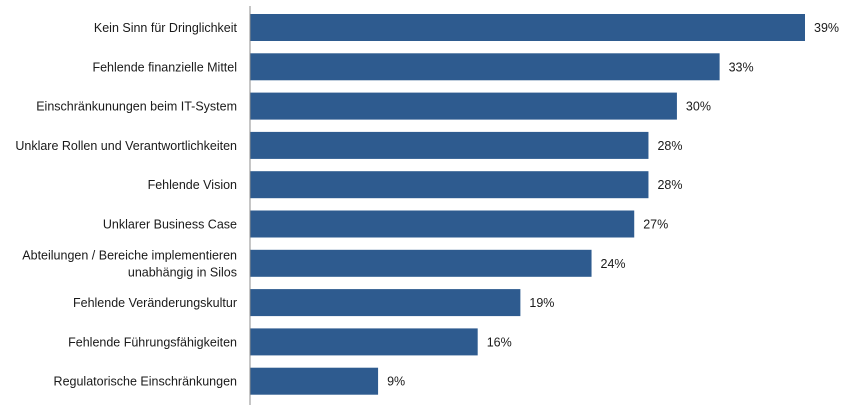  Describe the element at coordinates (152, 342) in the screenshot. I see `category-label-9: Fehlende Führungsfähigkeiten` at that location.